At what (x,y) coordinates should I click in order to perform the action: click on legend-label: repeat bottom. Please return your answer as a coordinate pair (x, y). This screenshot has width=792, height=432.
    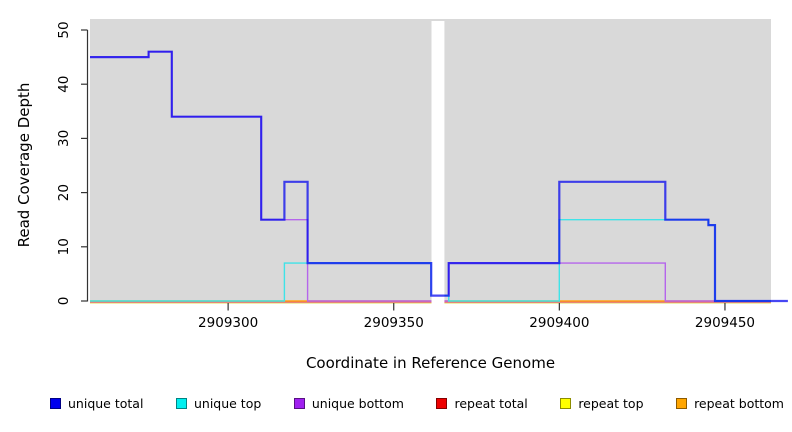
    Looking at the image, I should click on (739, 403).